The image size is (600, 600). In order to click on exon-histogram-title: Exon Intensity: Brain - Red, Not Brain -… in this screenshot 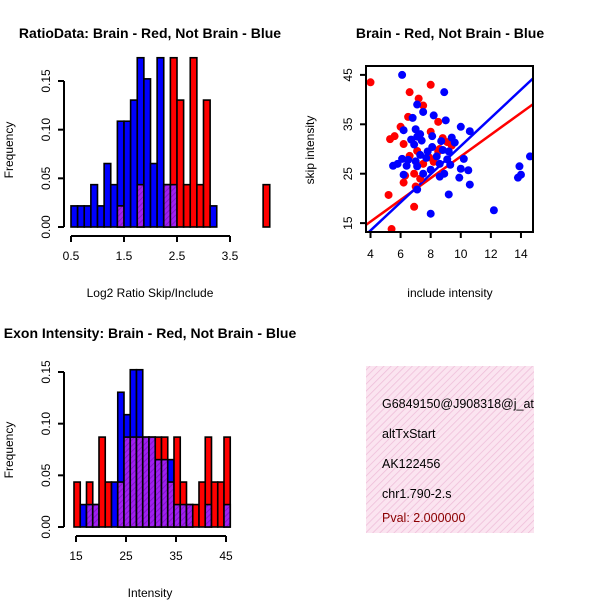, I will do `click(150, 333)`.